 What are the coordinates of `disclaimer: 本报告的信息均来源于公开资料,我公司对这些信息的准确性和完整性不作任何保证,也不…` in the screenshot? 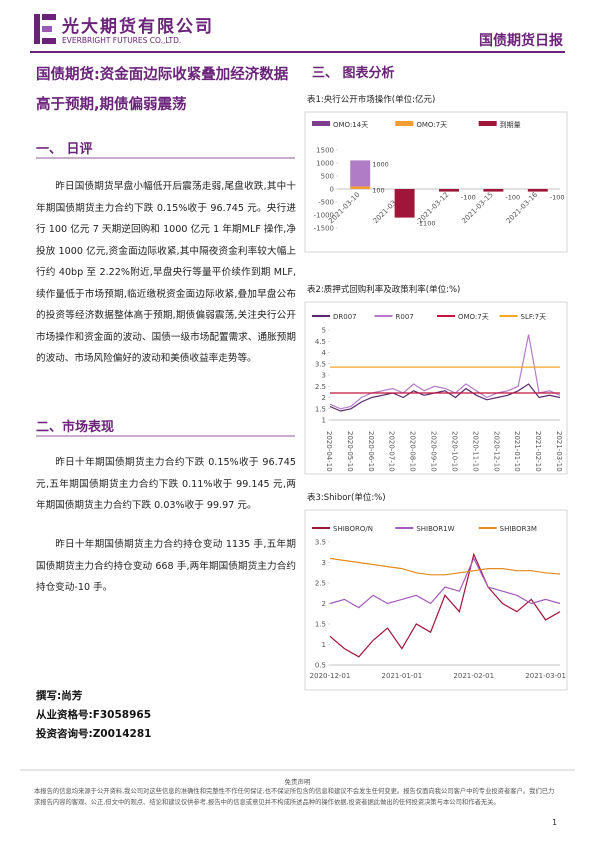 It's located at (294, 797).